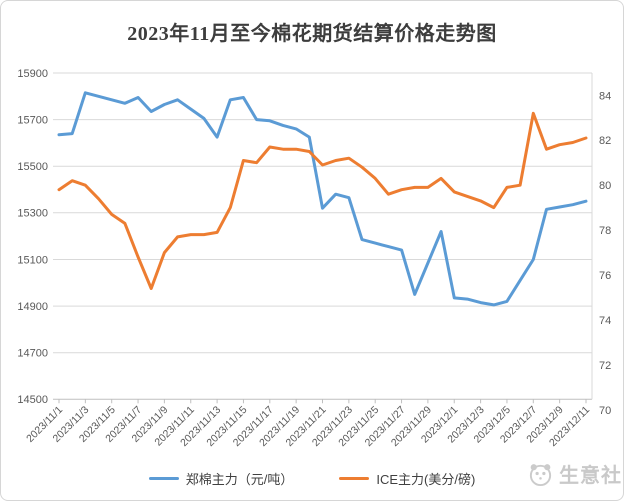  I want to click on legend-label-zheng: 郑棉主力（元/吨）, so click(239, 479).